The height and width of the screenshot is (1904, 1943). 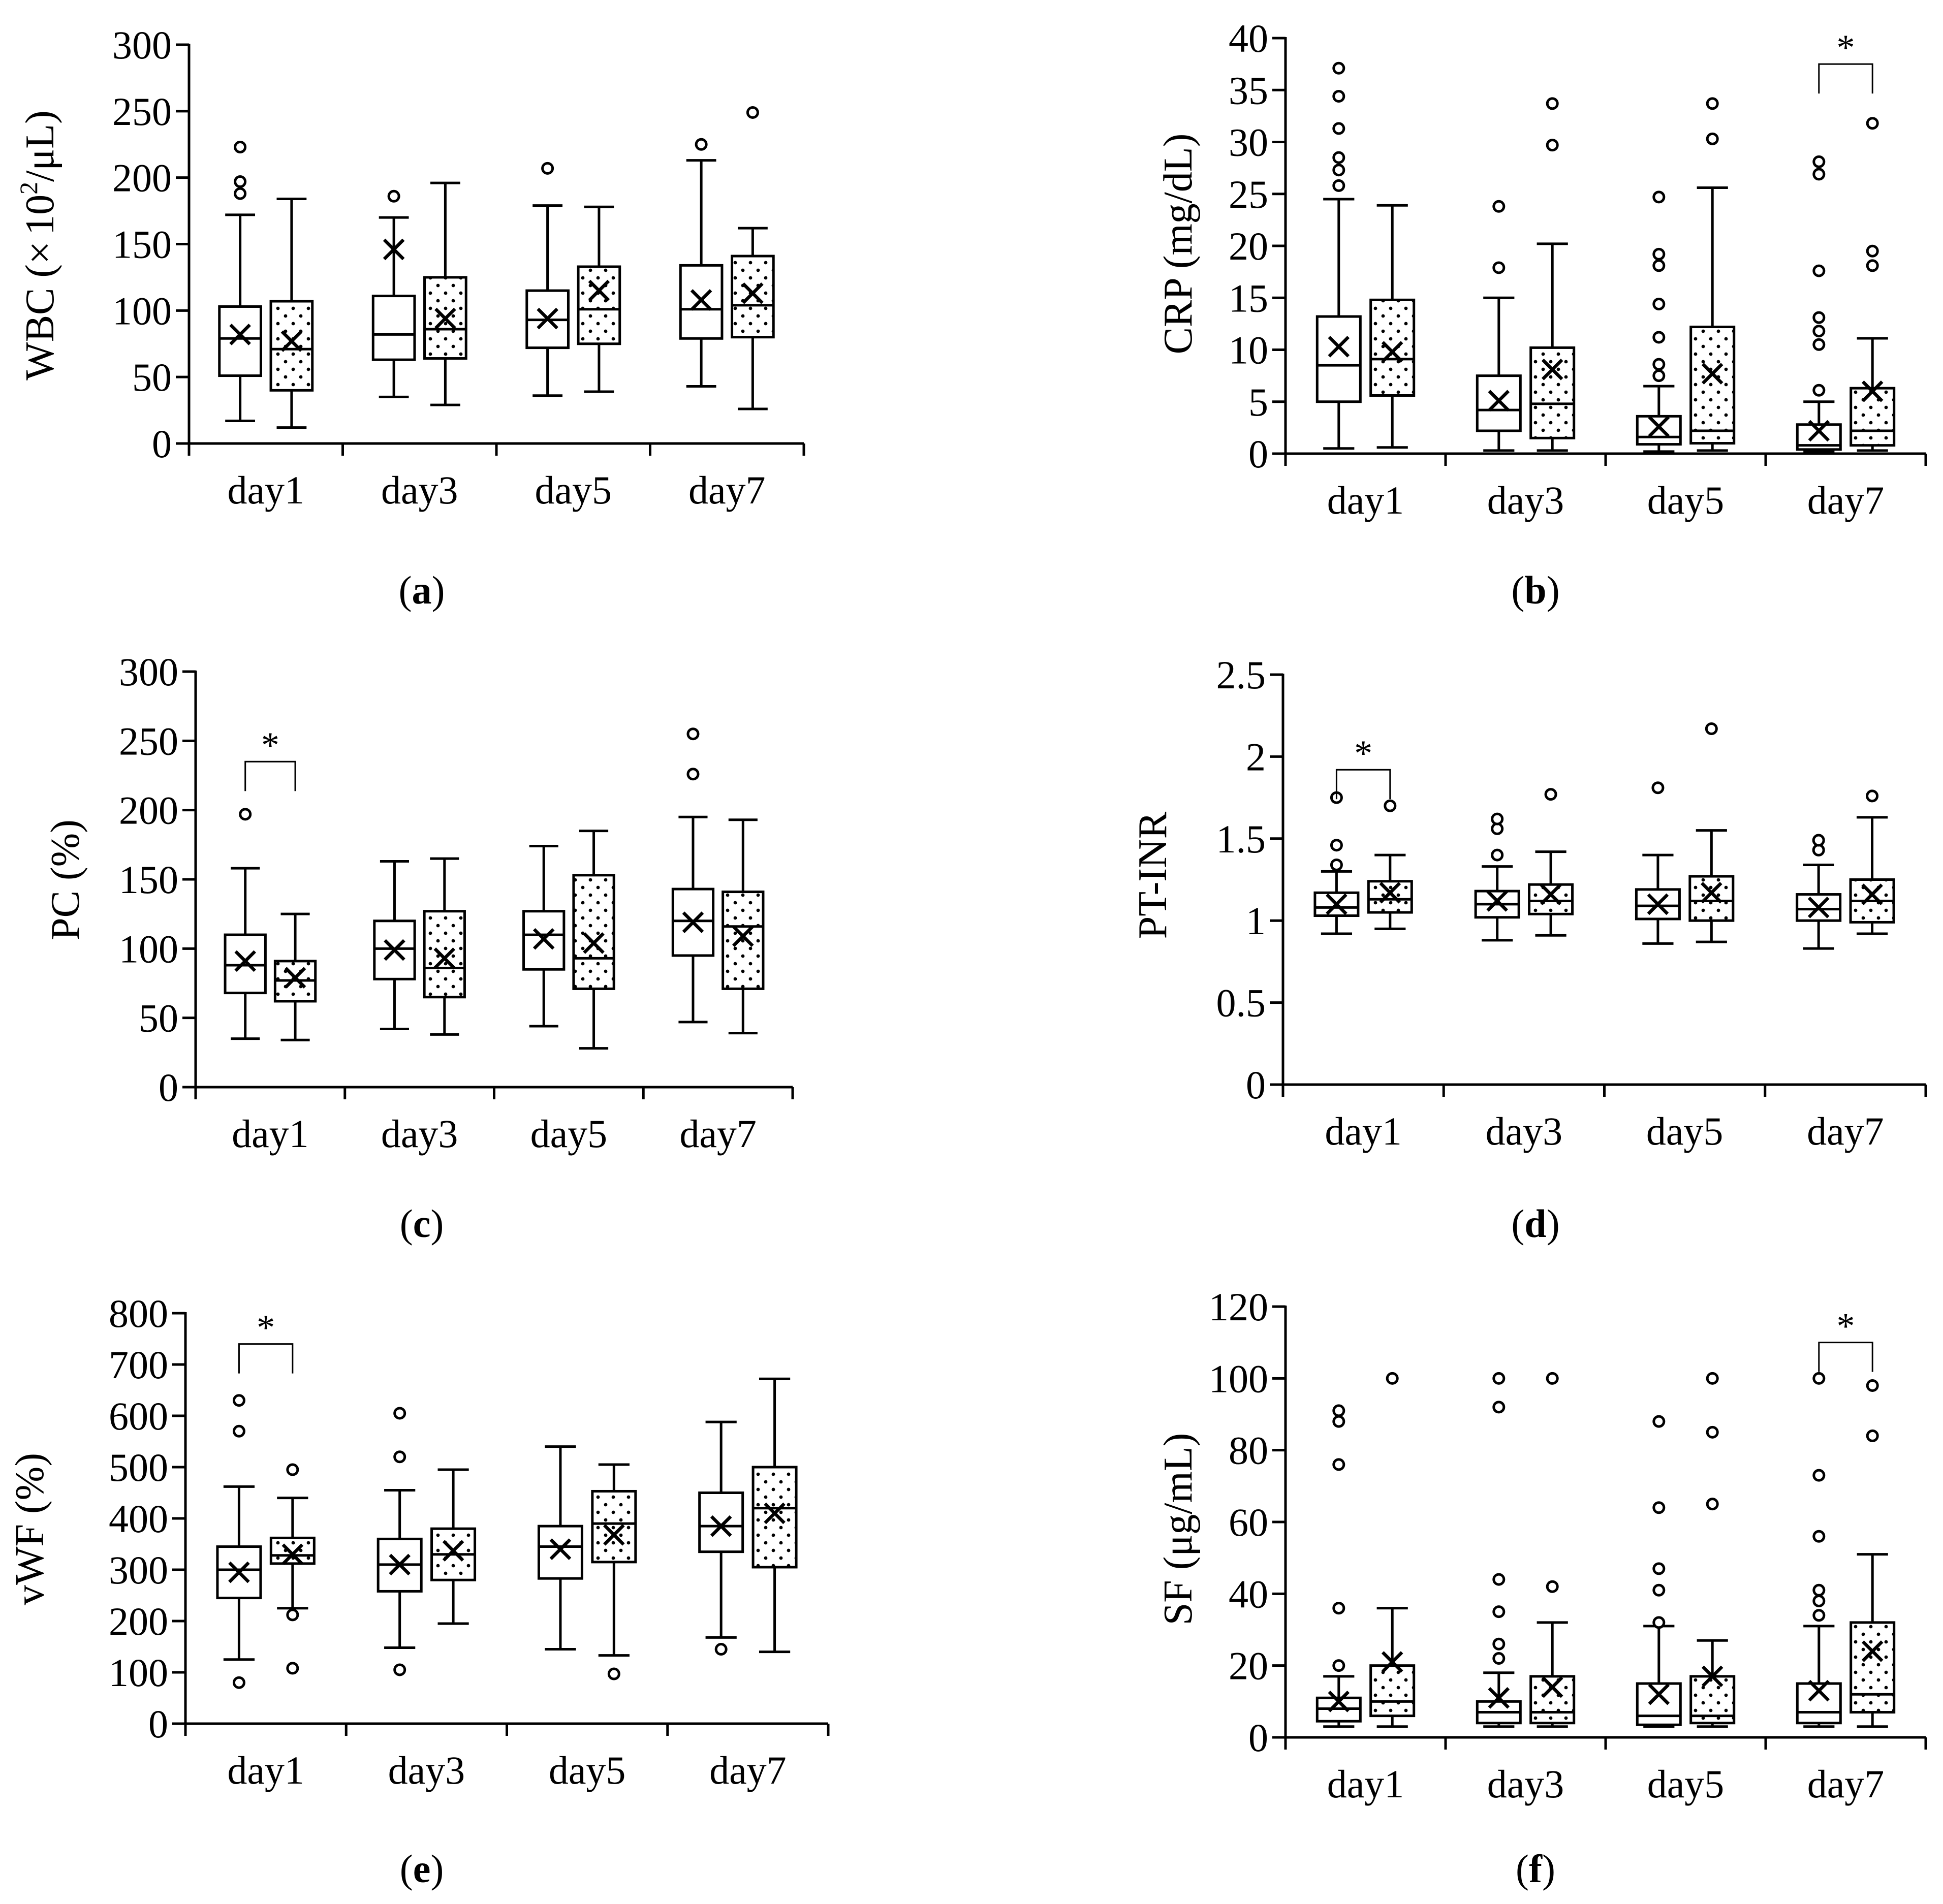 What do you see at coordinates (142, 111) in the screenshot?
I see `y-tick-label: 250` at bounding box center [142, 111].